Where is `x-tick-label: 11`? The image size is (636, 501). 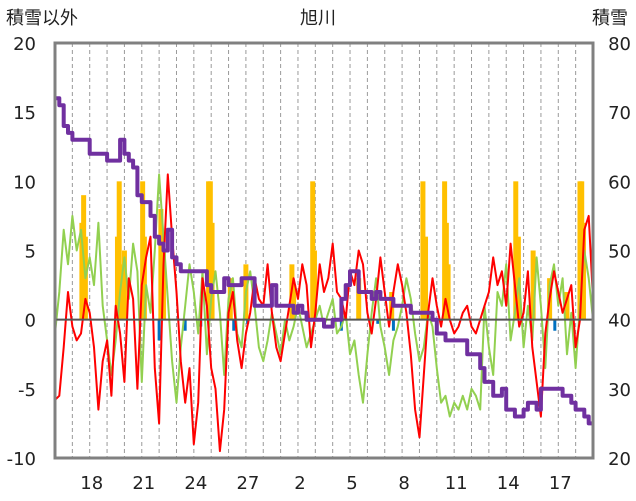
x-tick-label: 11 is located at coordinates (456, 483).